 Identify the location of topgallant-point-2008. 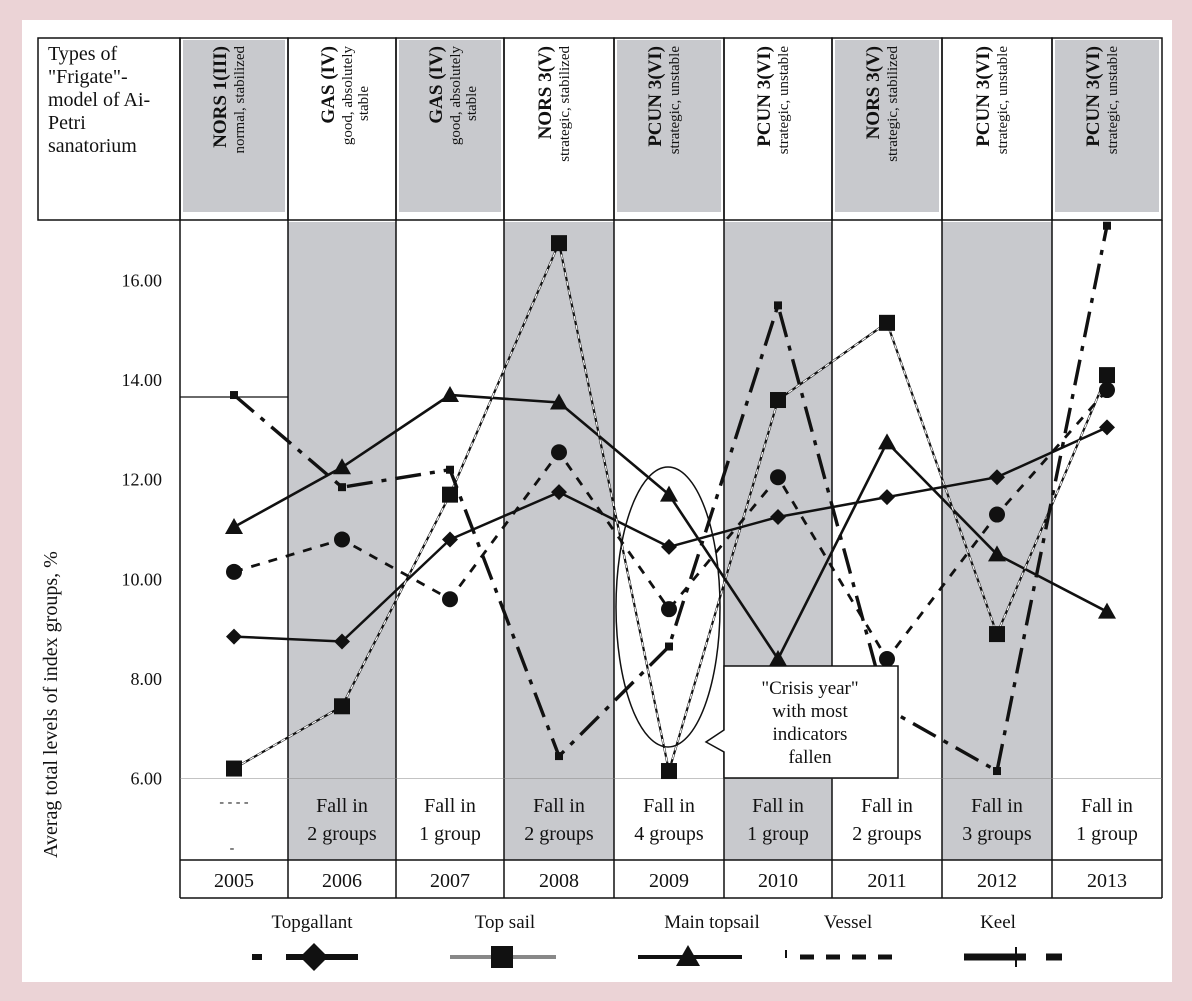
(559, 492).